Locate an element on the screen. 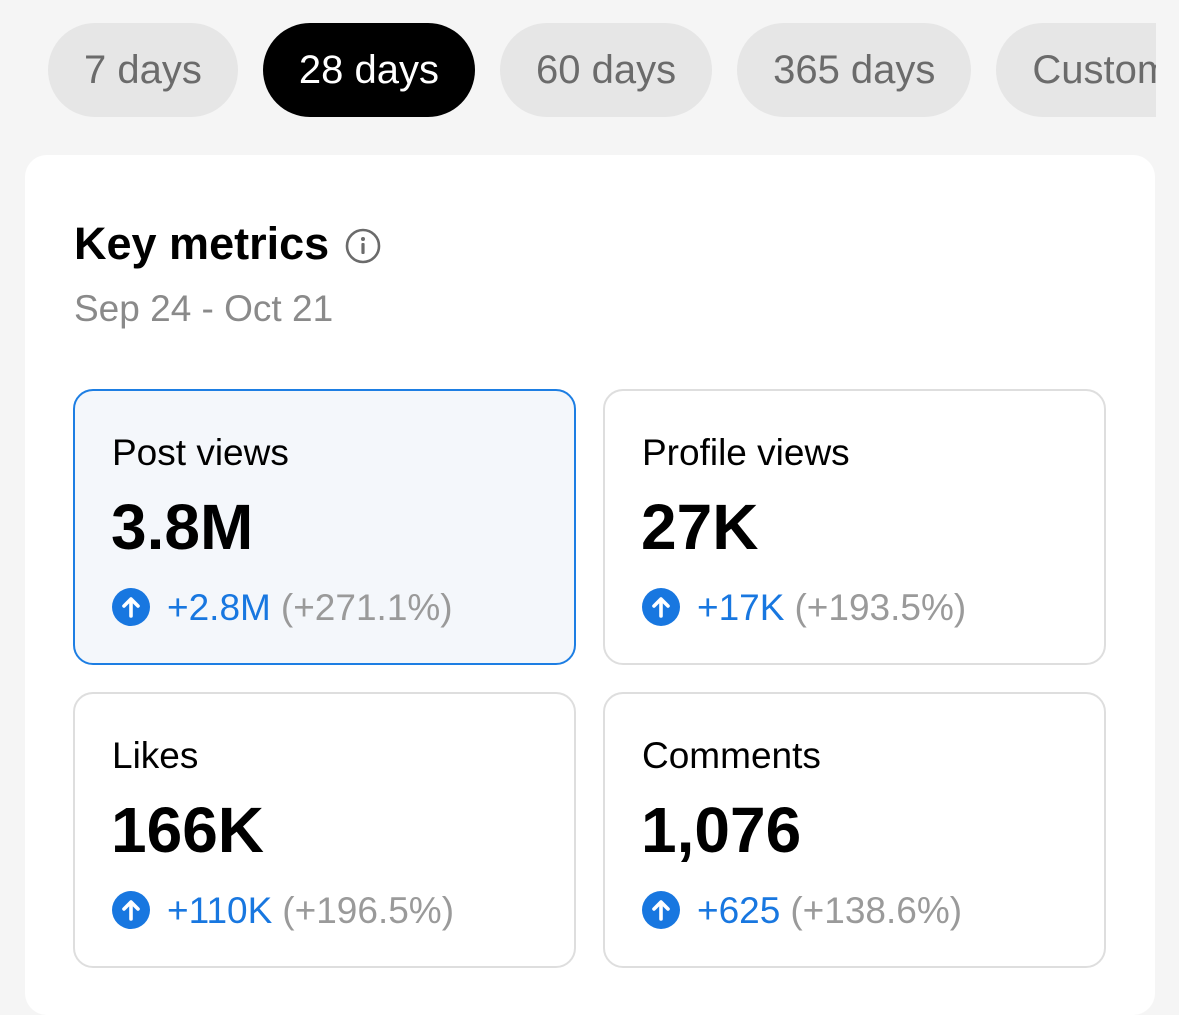 The image size is (1179, 1015). metric-tile-post-views: Post views 3.8M +2.8M (+271.1%) is located at coordinates (324, 527).